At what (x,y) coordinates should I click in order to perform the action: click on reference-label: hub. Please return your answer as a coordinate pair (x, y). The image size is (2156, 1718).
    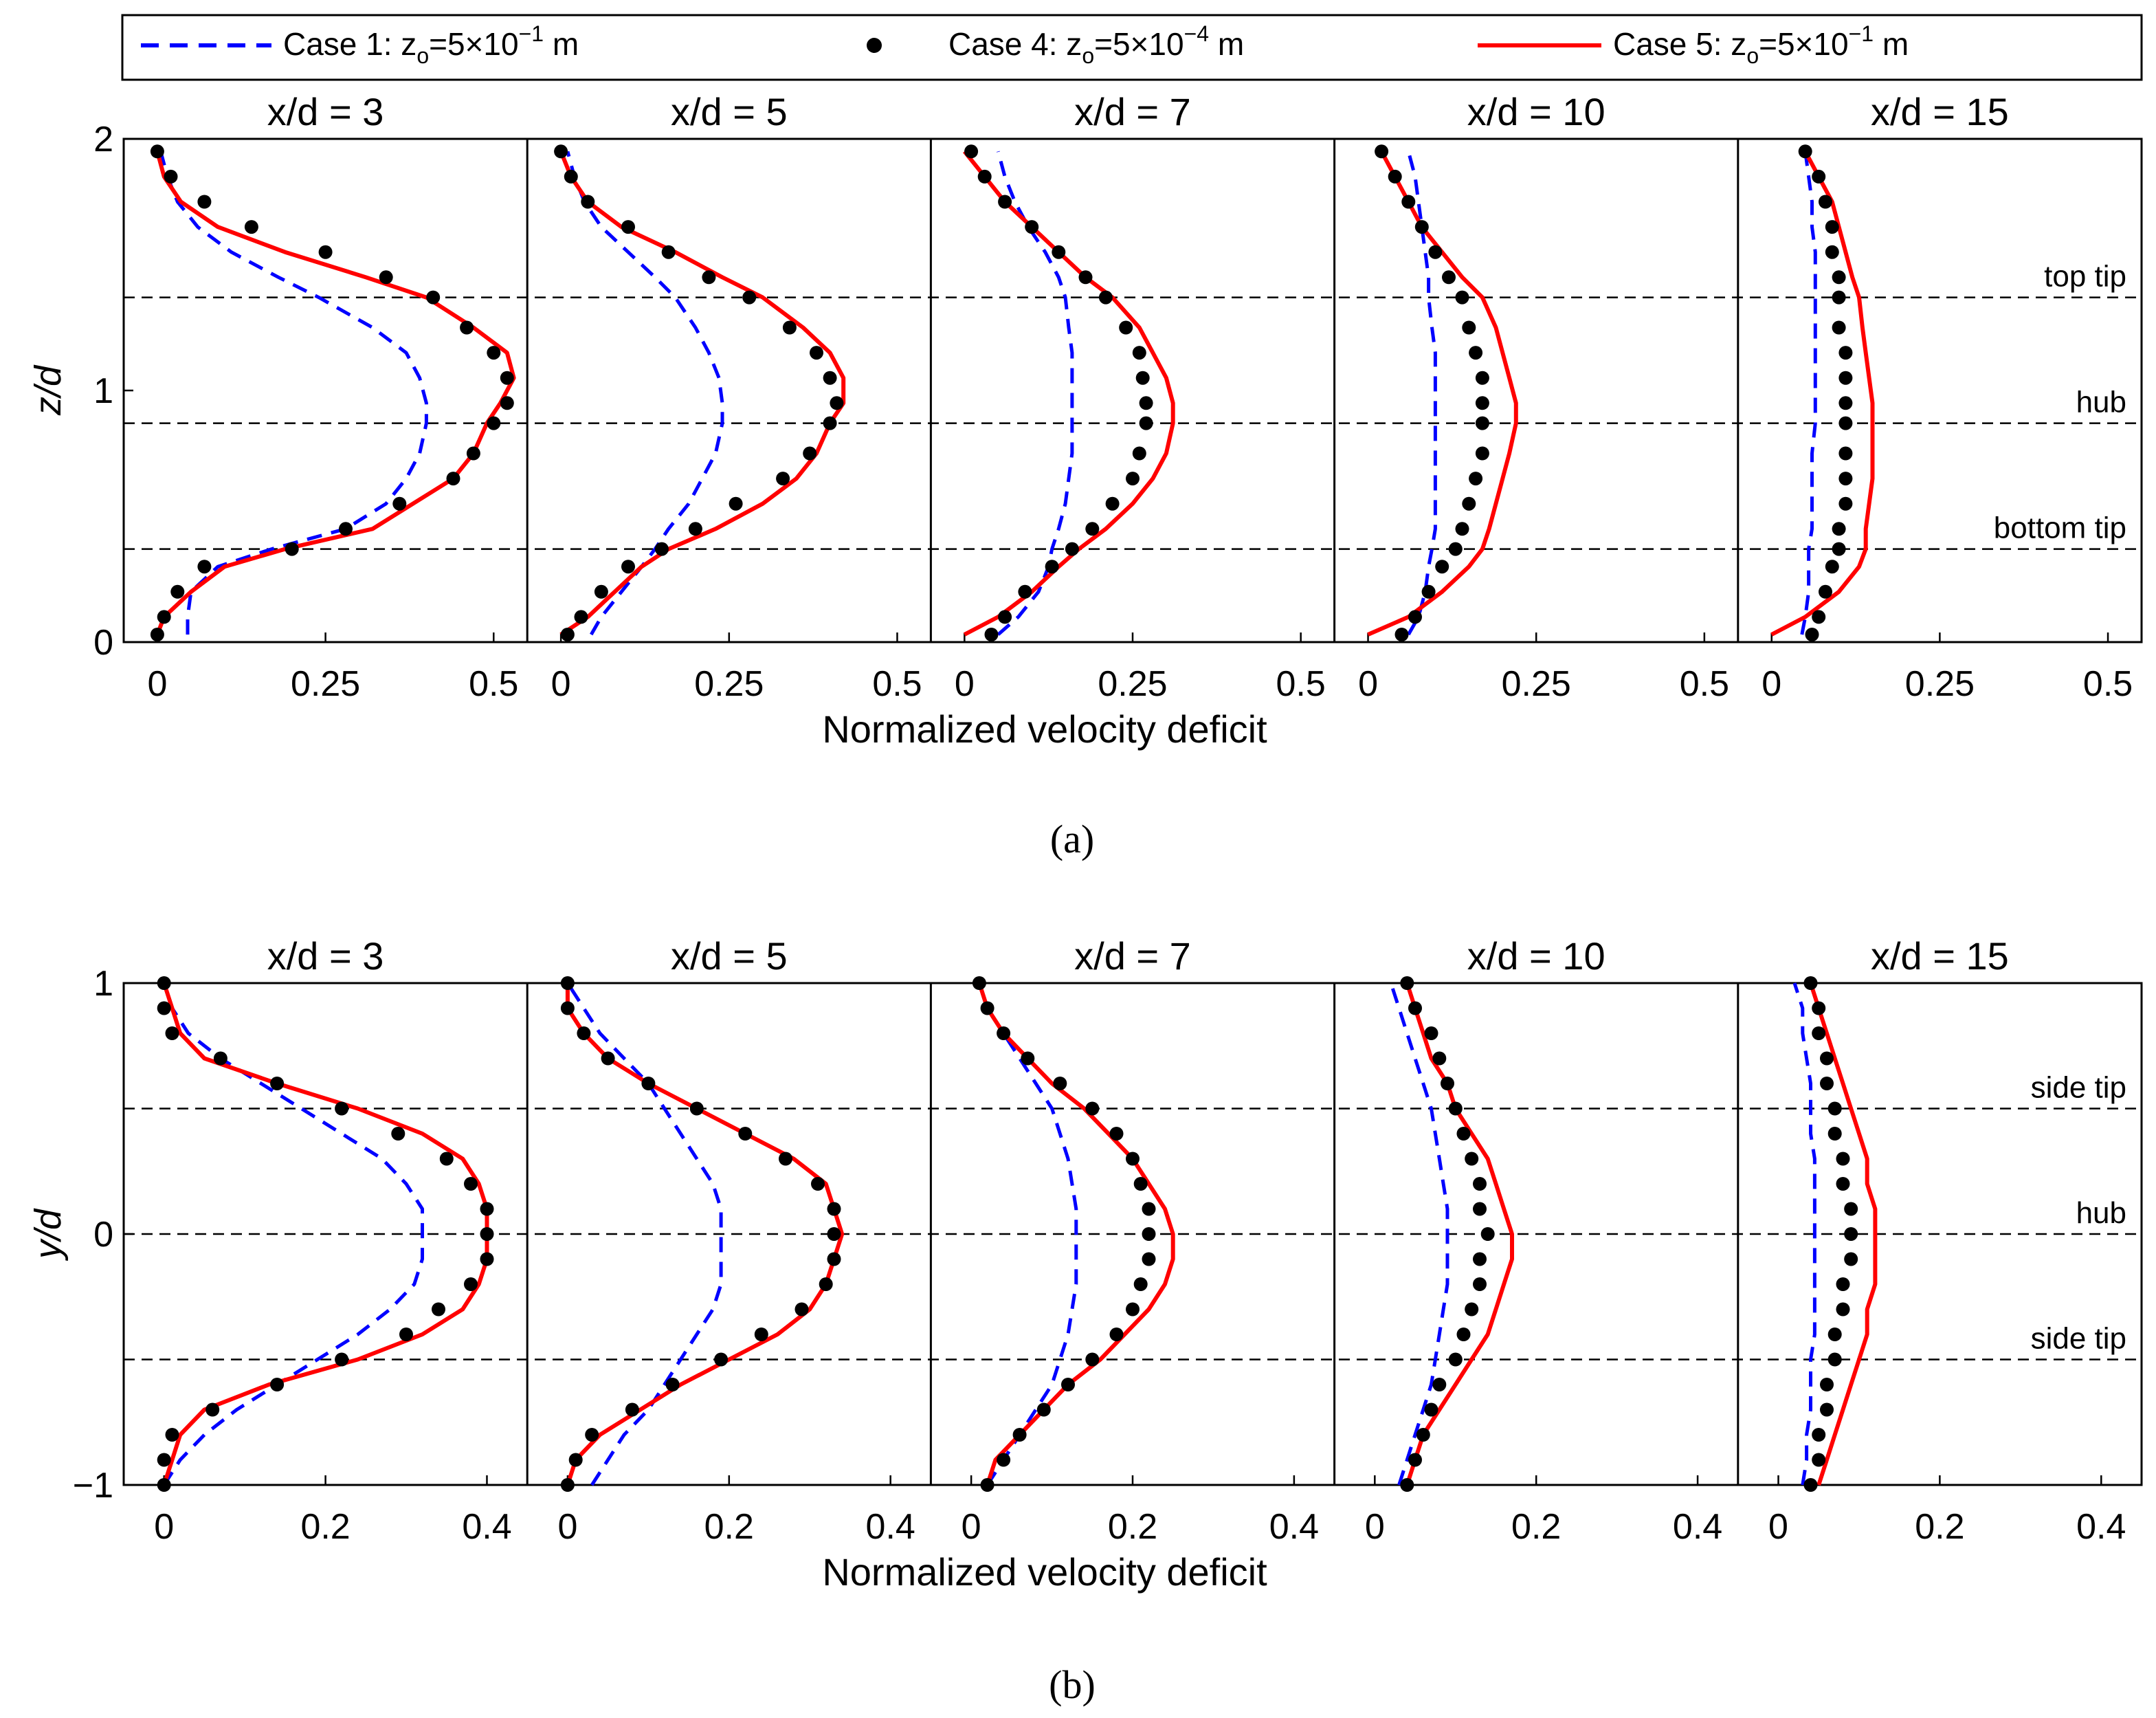
    Looking at the image, I should click on (2101, 1213).